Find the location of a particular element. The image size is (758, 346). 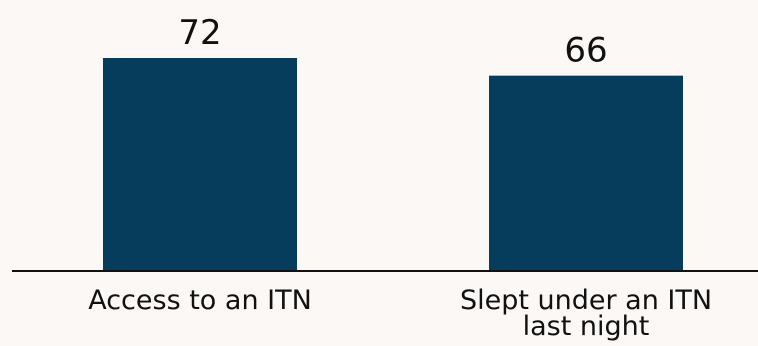

data-label-2: 66 is located at coordinates (585, 51).